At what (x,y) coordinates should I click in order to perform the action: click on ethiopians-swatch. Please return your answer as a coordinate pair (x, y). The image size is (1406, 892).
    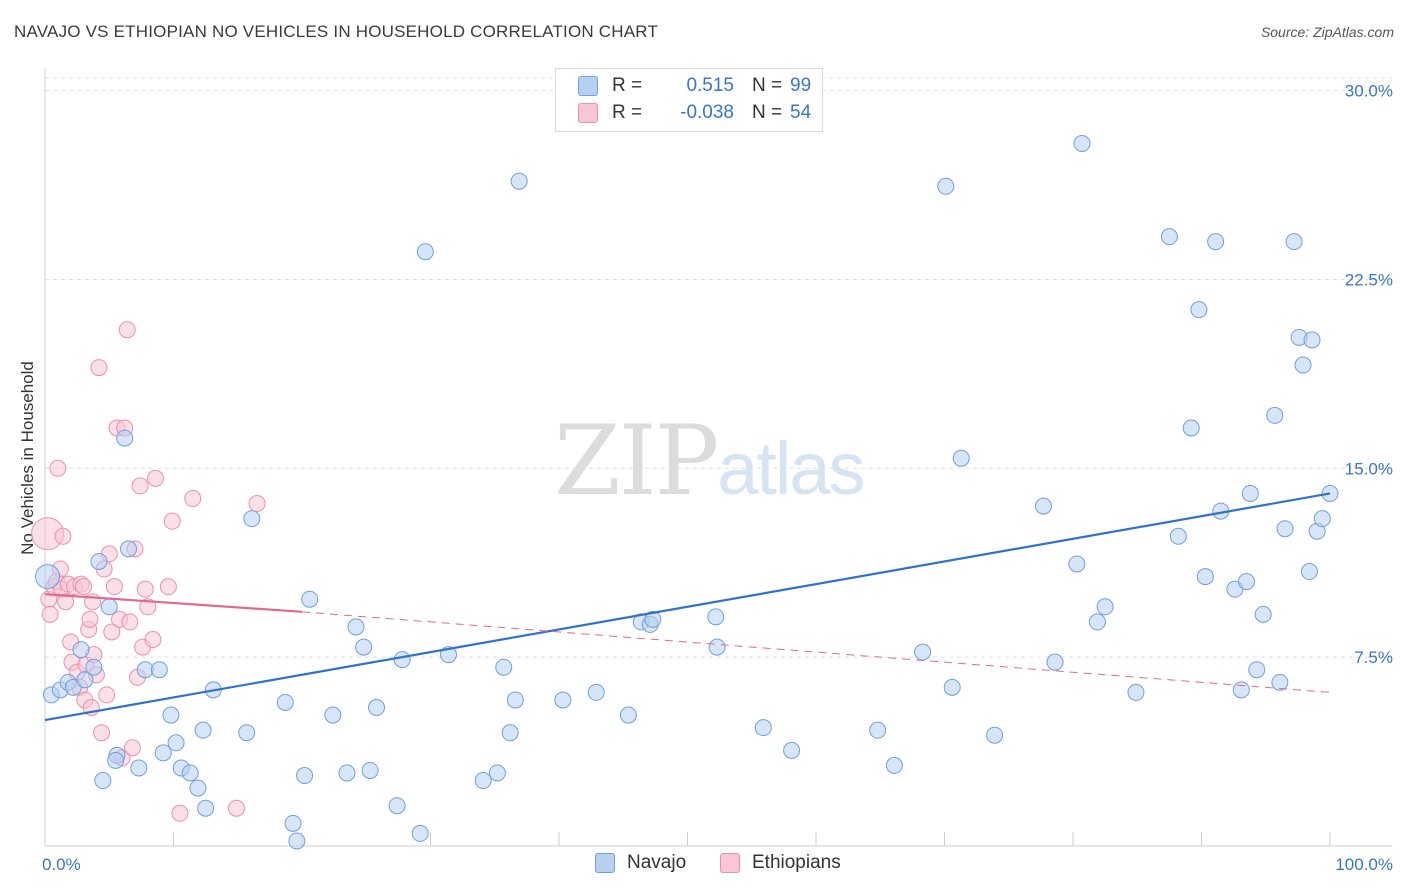
    Looking at the image, I should click on (588, 113).